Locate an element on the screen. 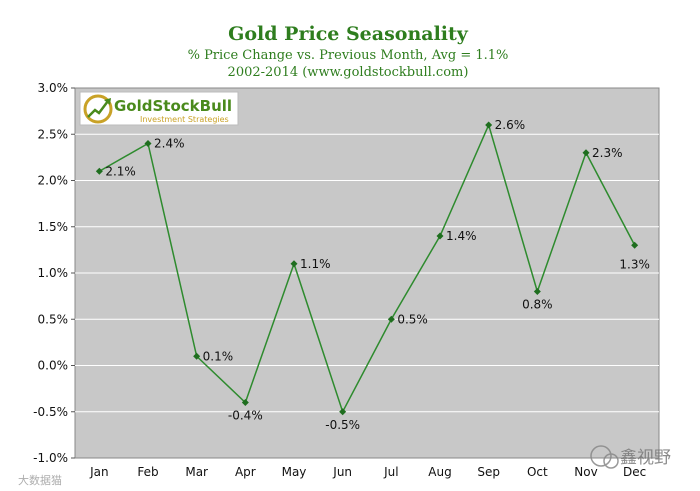 This screenshot has height=491, width=700. y-tick-label: 0.5% is located at coordinates (53, 319).